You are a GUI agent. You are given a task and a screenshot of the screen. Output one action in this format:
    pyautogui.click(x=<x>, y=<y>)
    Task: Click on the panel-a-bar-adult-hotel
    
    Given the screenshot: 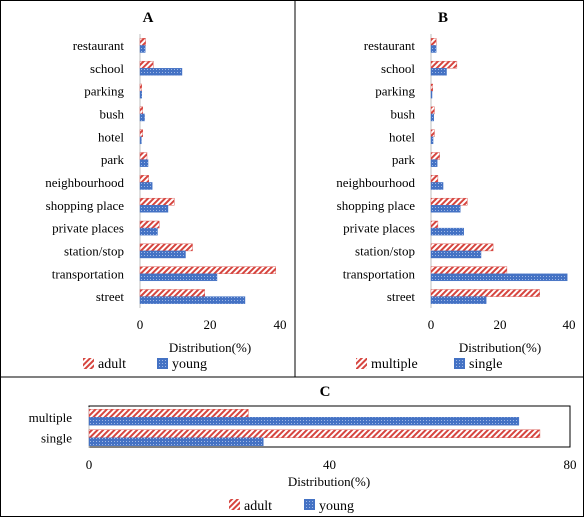 What is the action you would take?
    pyautogui.click(x=141, y=133)
    